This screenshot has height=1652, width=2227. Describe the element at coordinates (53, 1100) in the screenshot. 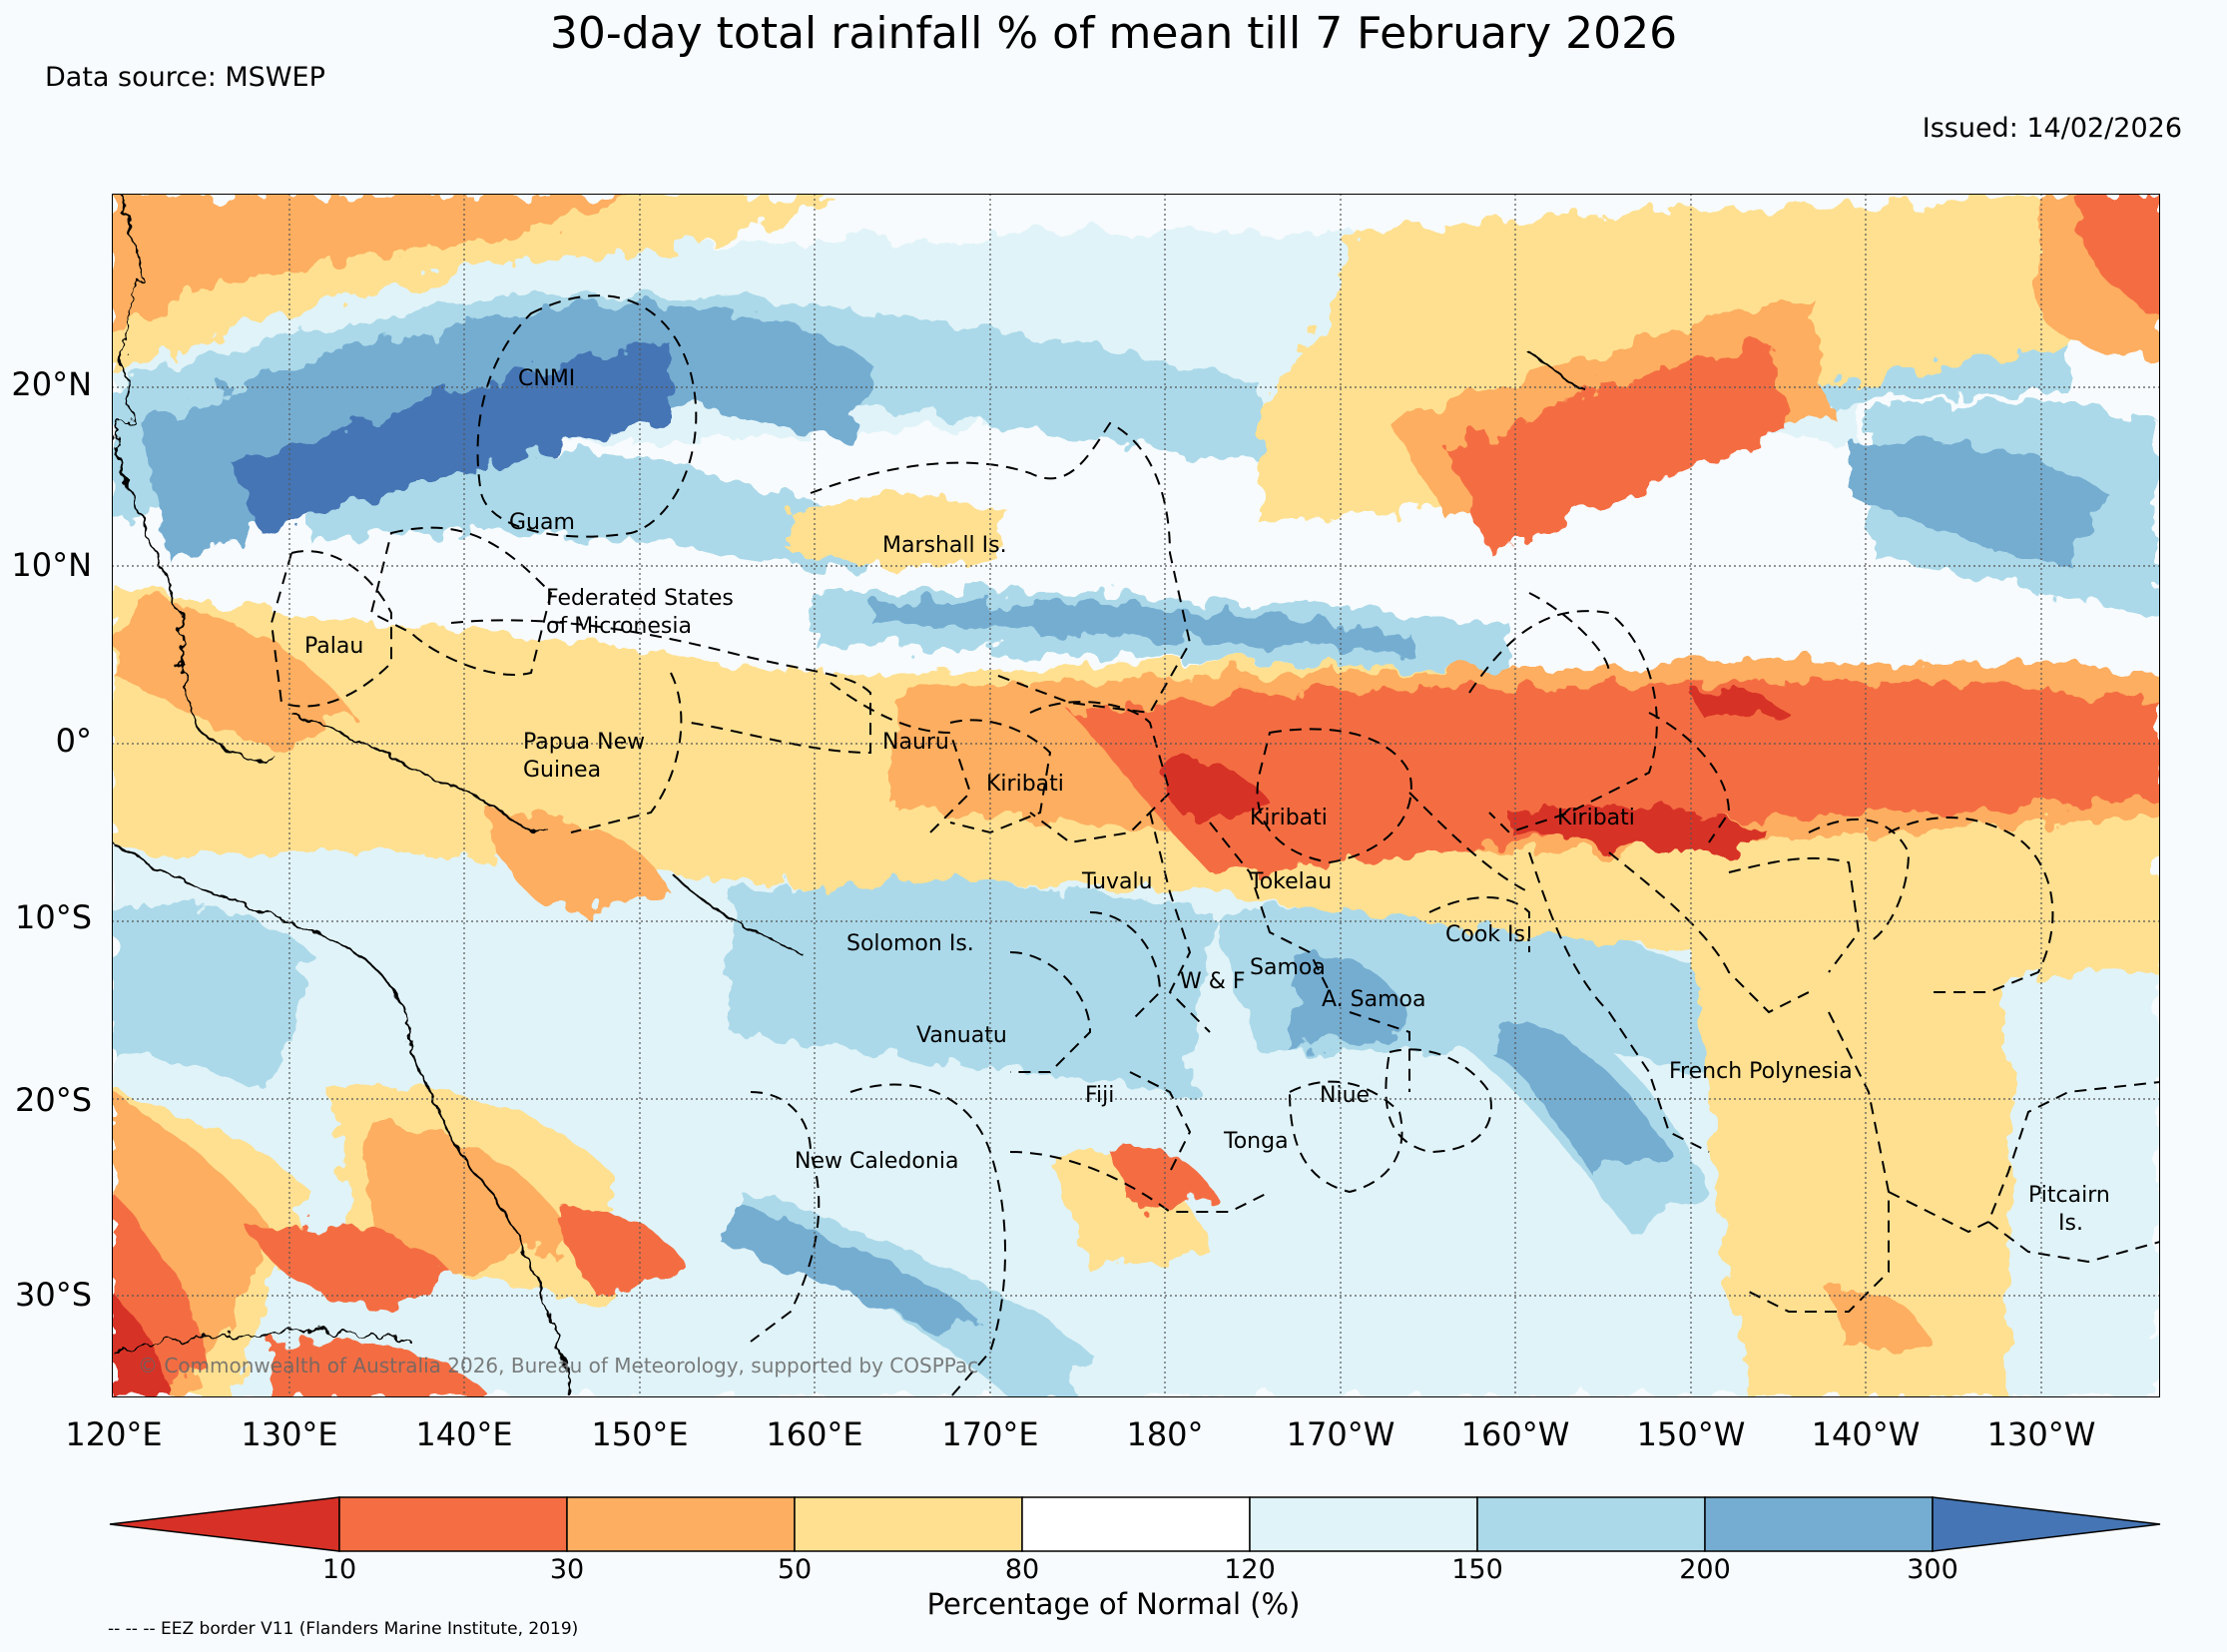

I see `lat-label-20s: 20°S` at that location.